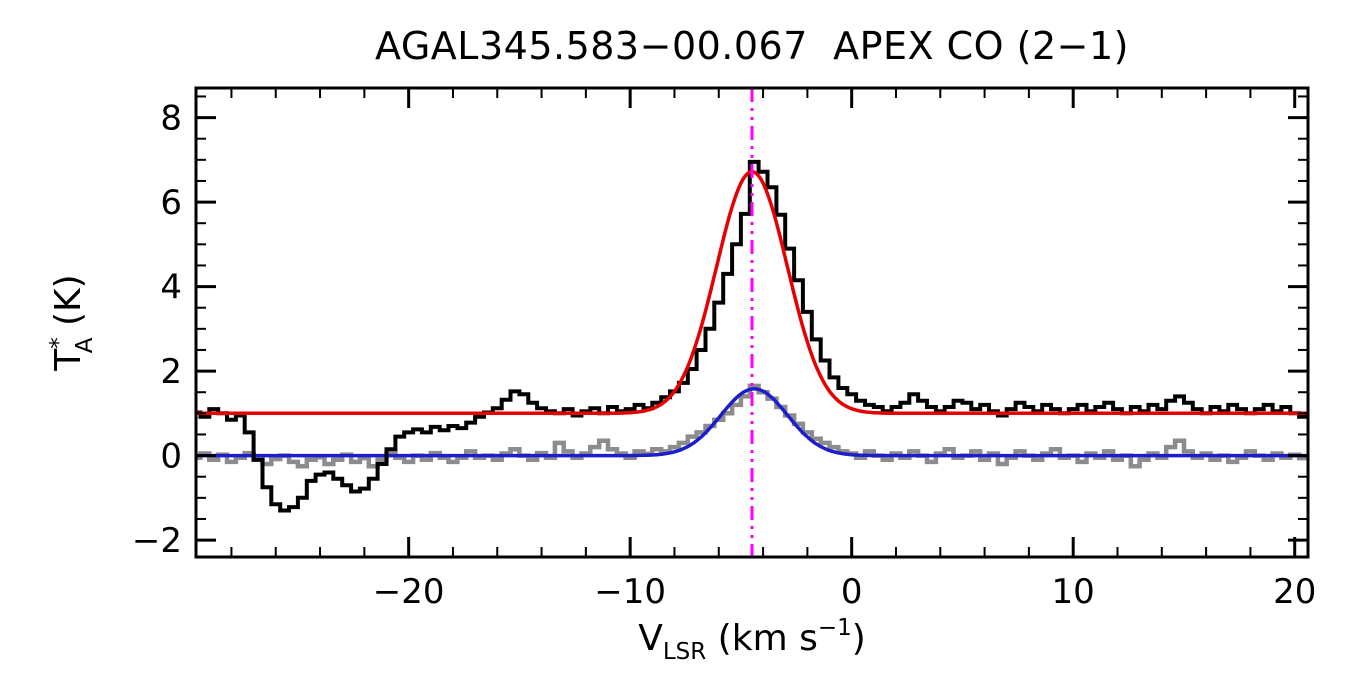 The image size is (1350, 675). I want to click on y-tick-label: 0, so click(171, 457).